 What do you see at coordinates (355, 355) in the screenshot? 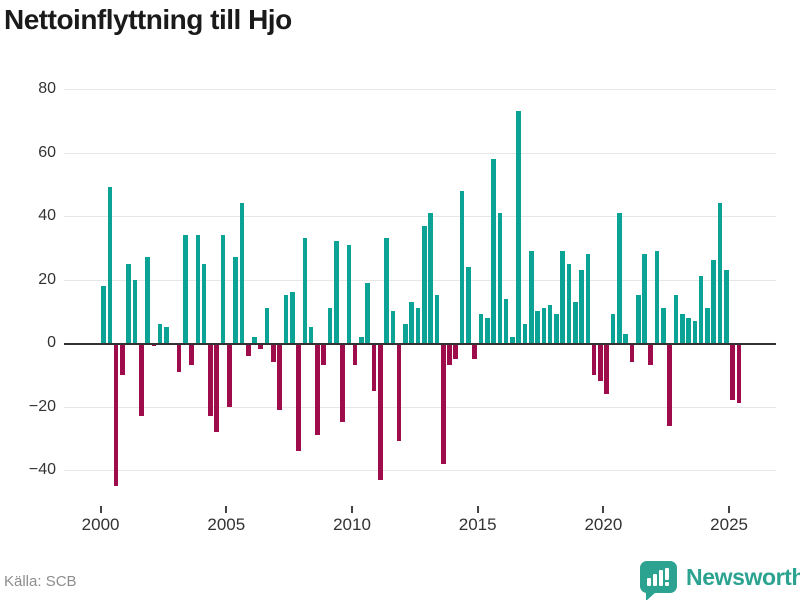
I see `bar-2010-q1` at bounding box center [355, 355].